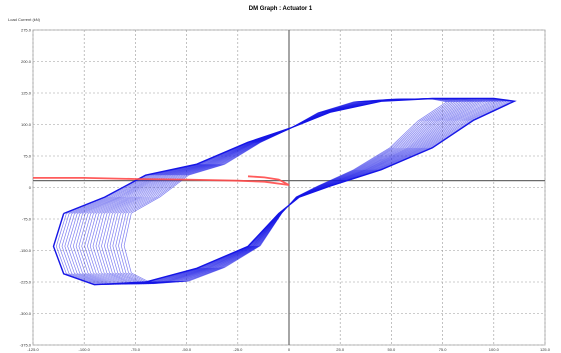  Describe the element at coordinates (27, 156) in the screenshot. I see `y-tick-label: 75.0` at that location.